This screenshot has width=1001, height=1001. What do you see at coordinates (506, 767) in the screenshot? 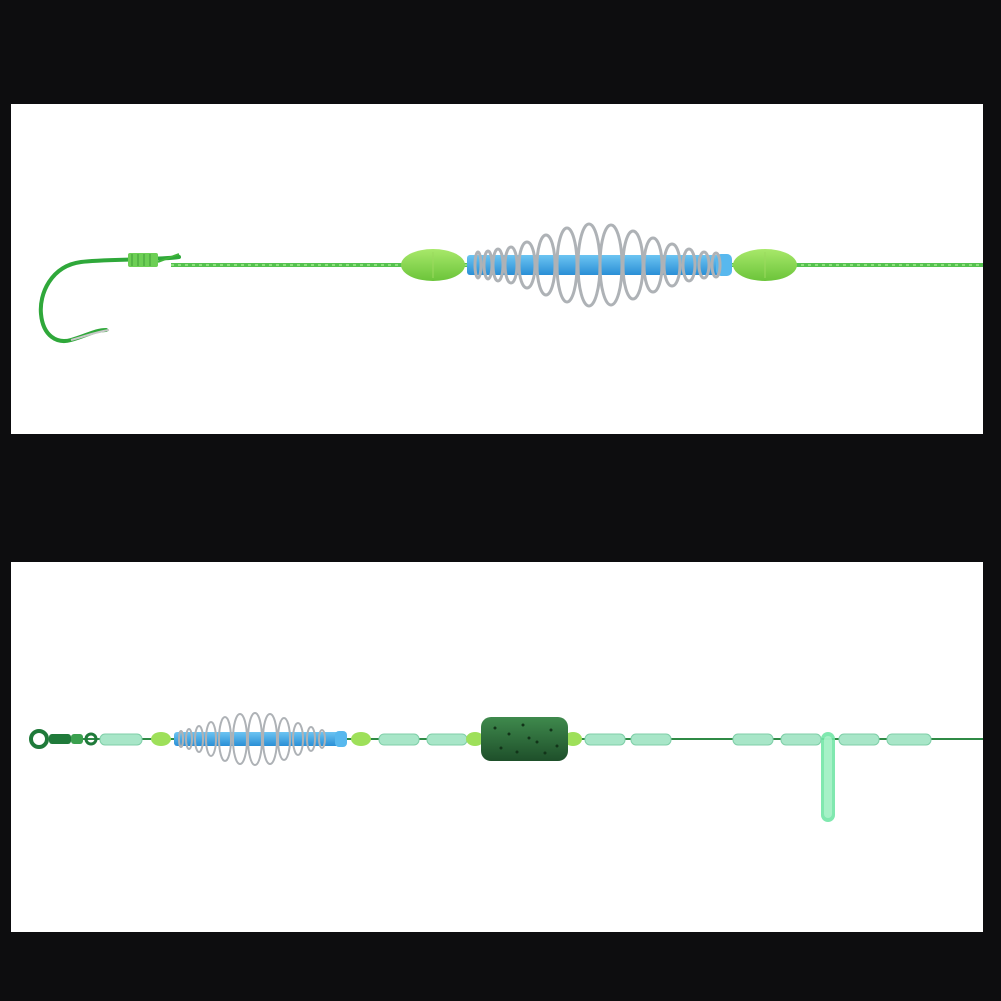
I see `bottom-rig-illustration` at bounding box center [506, 767].